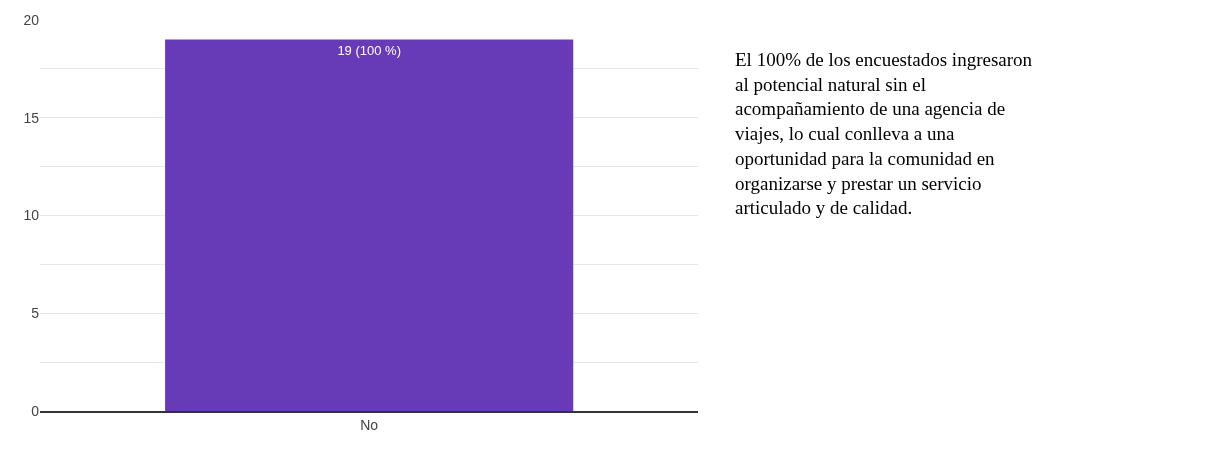 Image resolution: width=1205 pixels, height=451 pixels. What do you see at coordinates (35, 313) in the screenshot?
I see `y-tick-label: 5` at bounding box center [35, 313].